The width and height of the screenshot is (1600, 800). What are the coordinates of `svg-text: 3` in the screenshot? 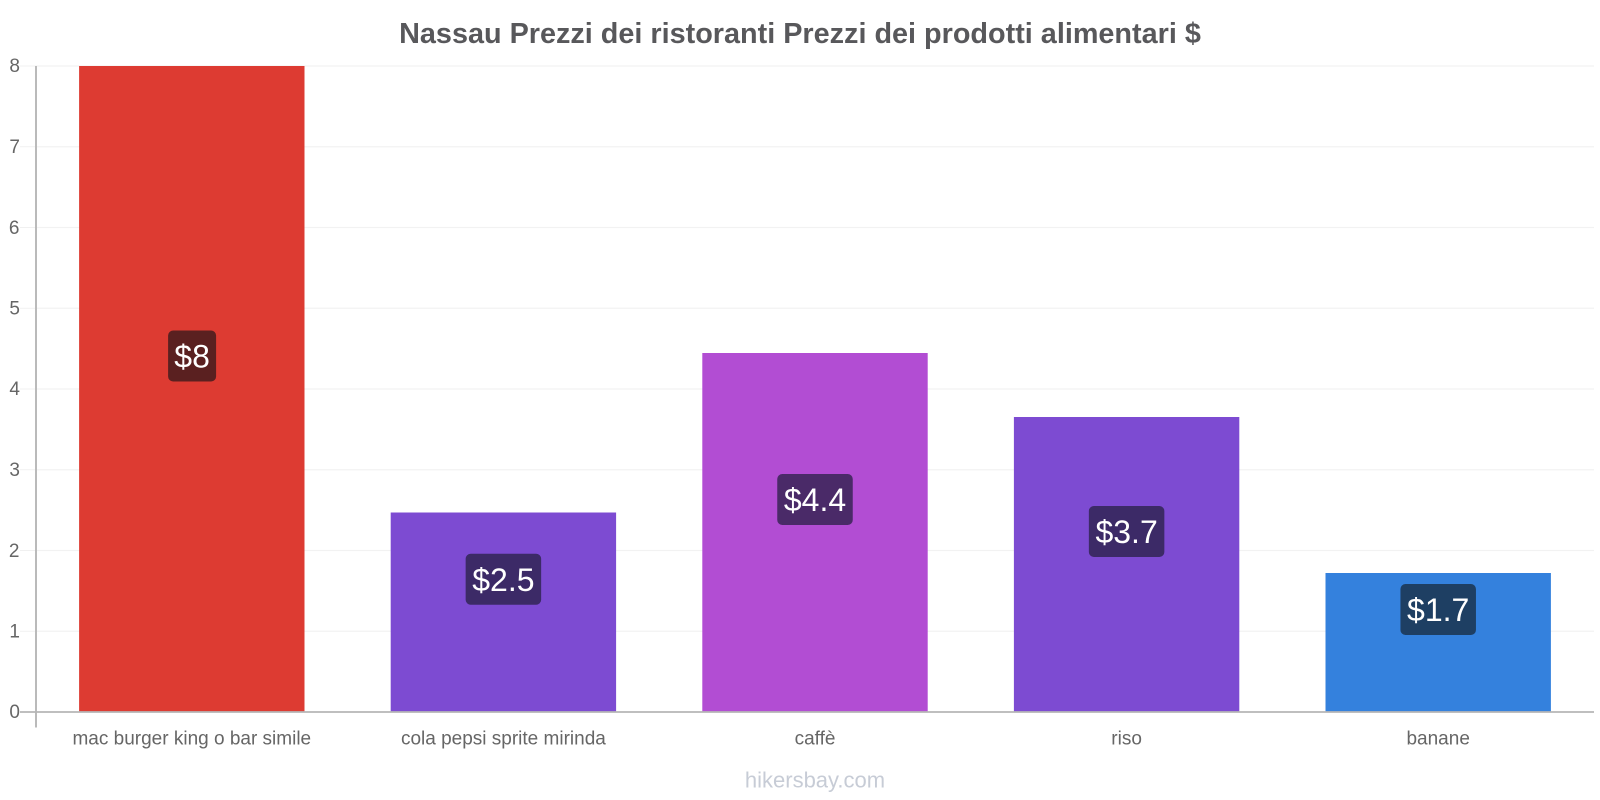 It's located at (14, 470).